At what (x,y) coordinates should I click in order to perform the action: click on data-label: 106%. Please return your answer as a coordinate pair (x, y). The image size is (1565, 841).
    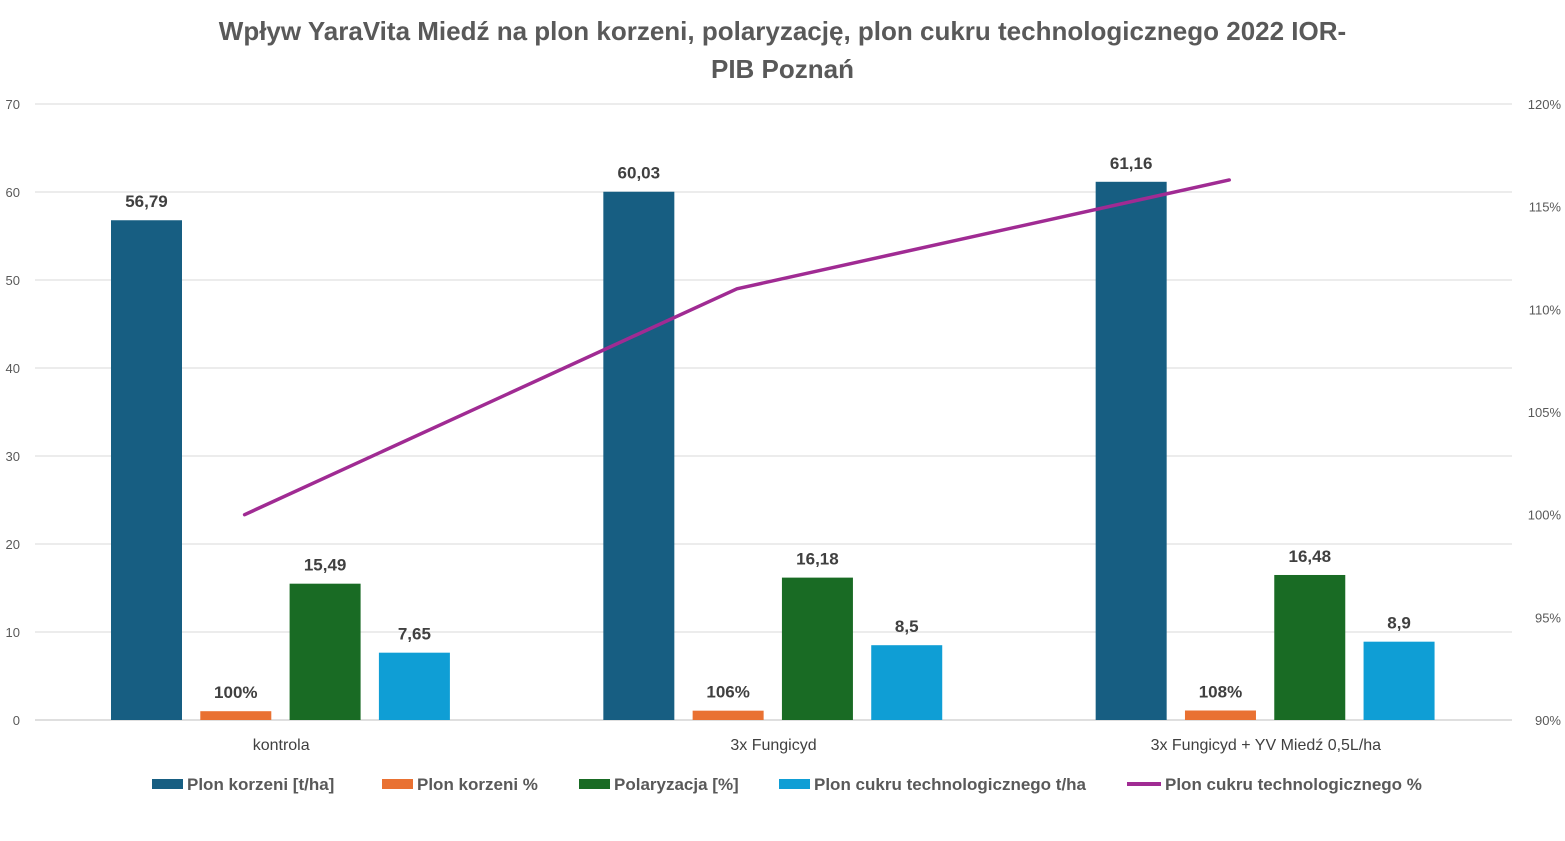
    Looking at the image, I should click on (727, 692).